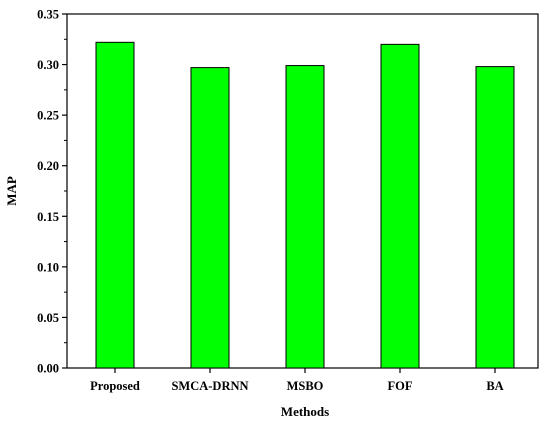 The image size is (550, 422). I want to click on bar-fof, so click(400, 206).